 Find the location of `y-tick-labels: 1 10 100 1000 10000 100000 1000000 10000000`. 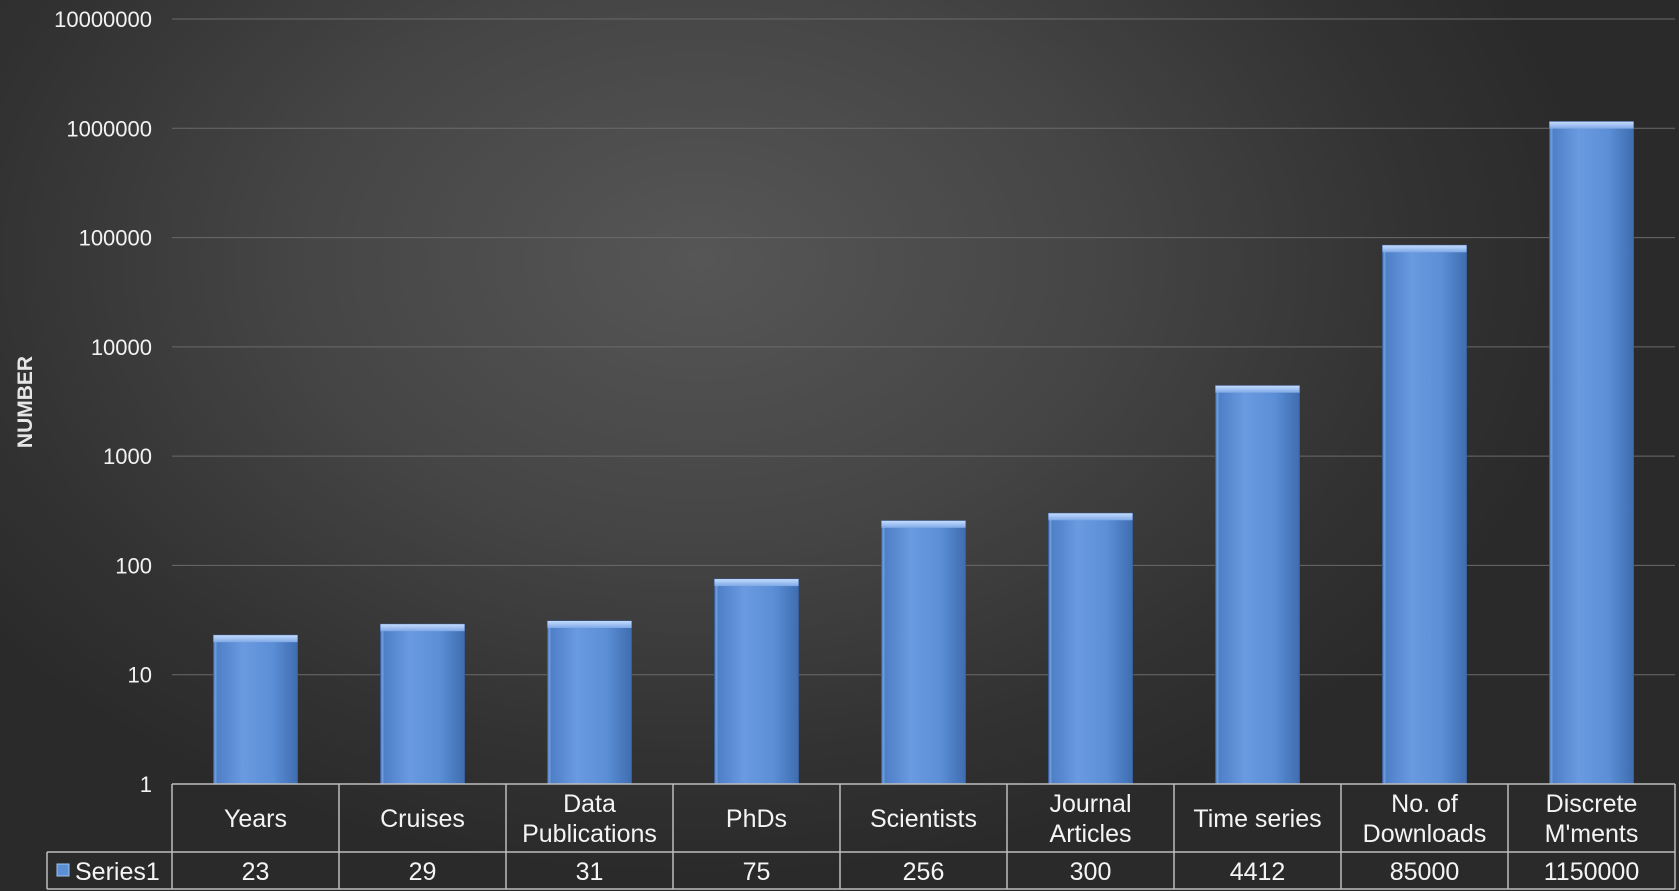

y-tick-labels: 1 10 100 1000 10000 100000 1000000 10000000 is located at coordinates (103, 402).